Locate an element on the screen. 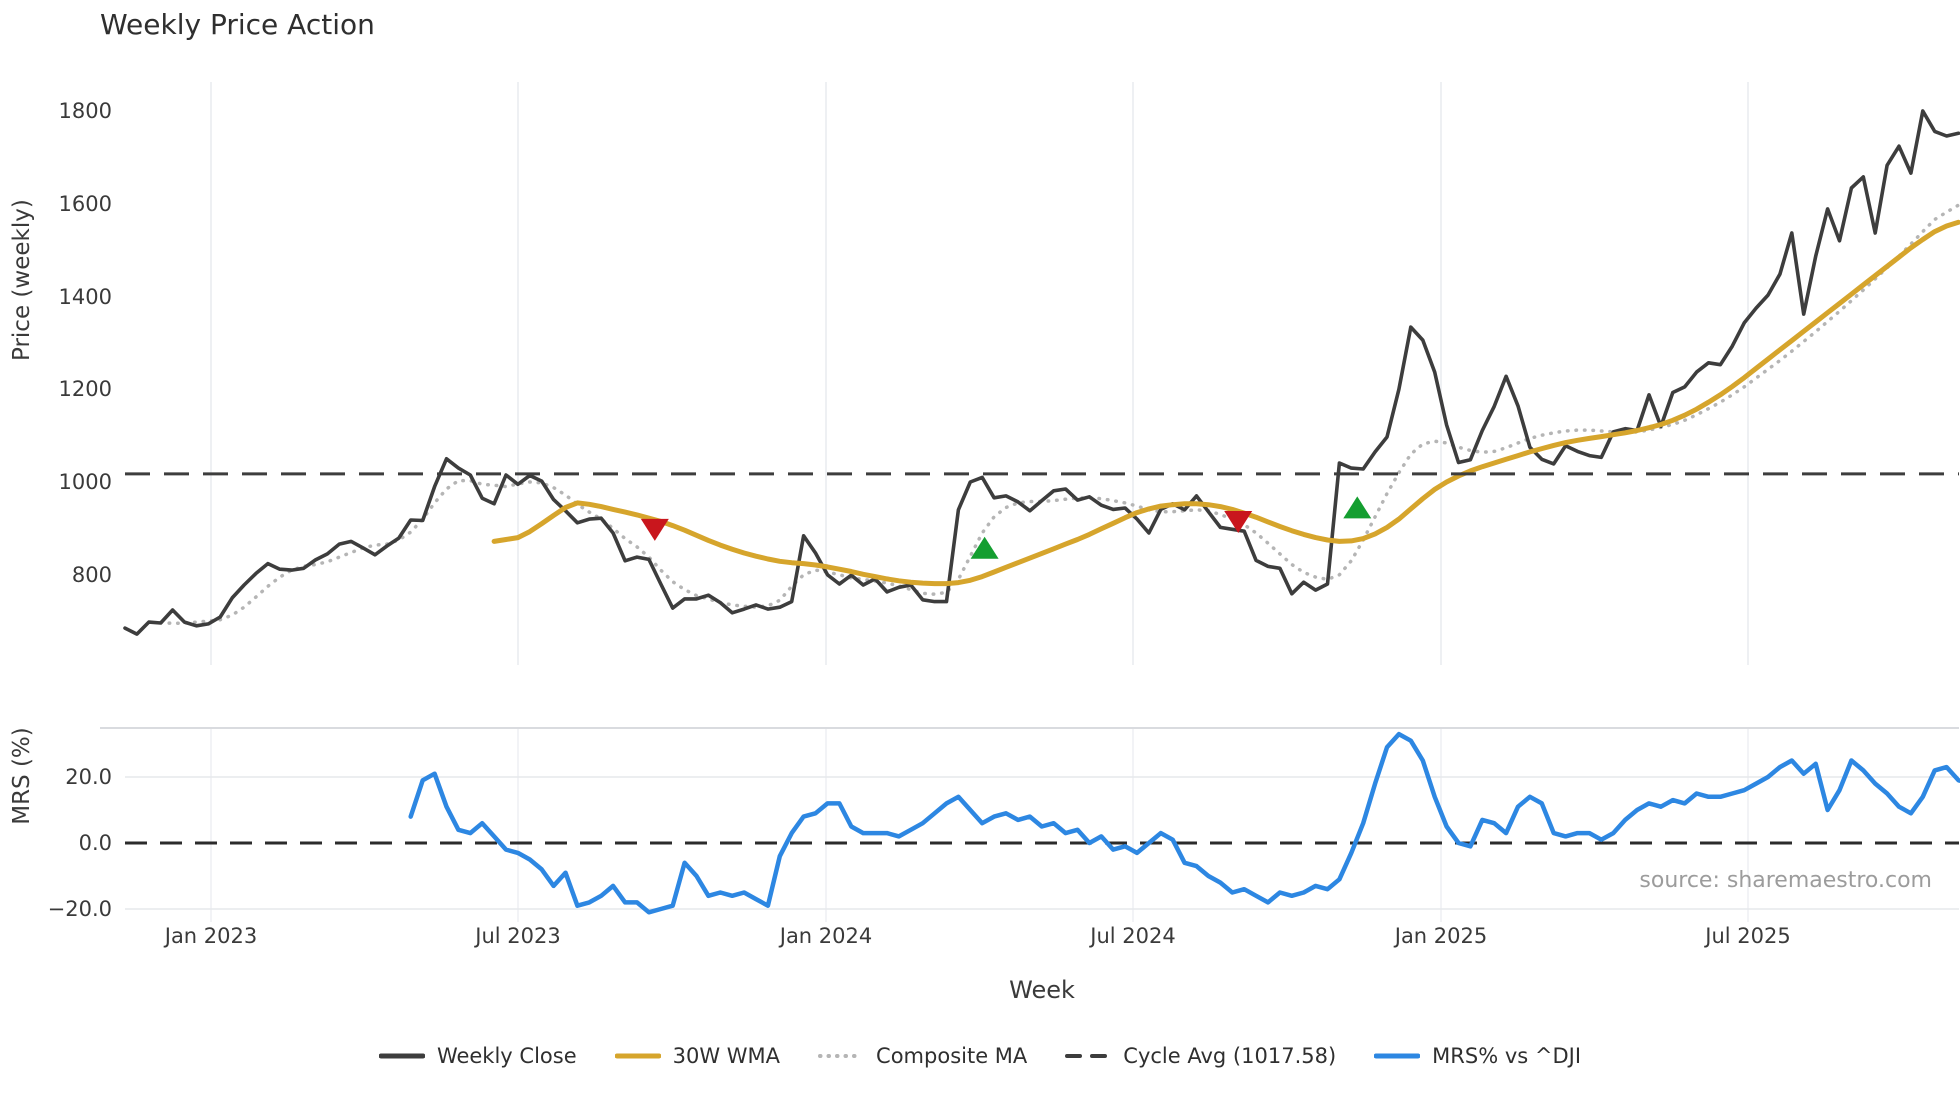 The width and height of the screenshot is (1960, 1102). legend-label: Weekly Close is located at coordinates (506, 1056).